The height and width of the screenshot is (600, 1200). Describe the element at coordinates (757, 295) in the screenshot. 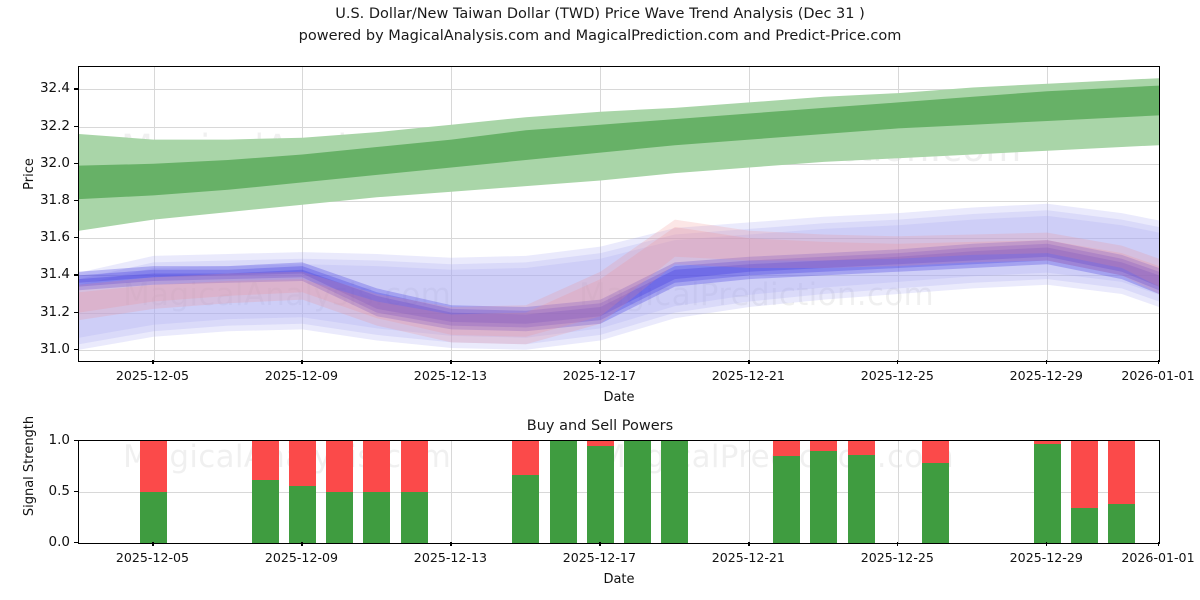

I see `watermark-magicalprediction-2: MagicalPrediction.com` at that location.